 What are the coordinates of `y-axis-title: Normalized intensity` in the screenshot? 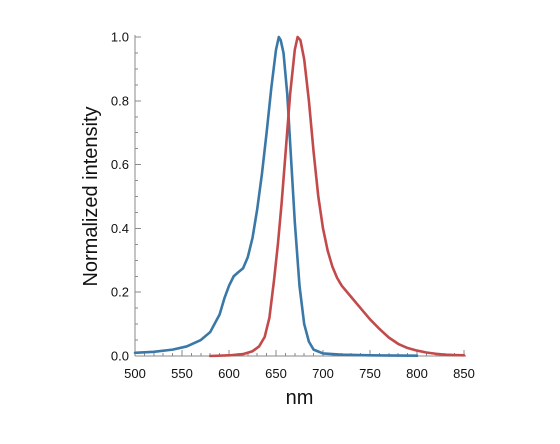 It's located at (91, 196).